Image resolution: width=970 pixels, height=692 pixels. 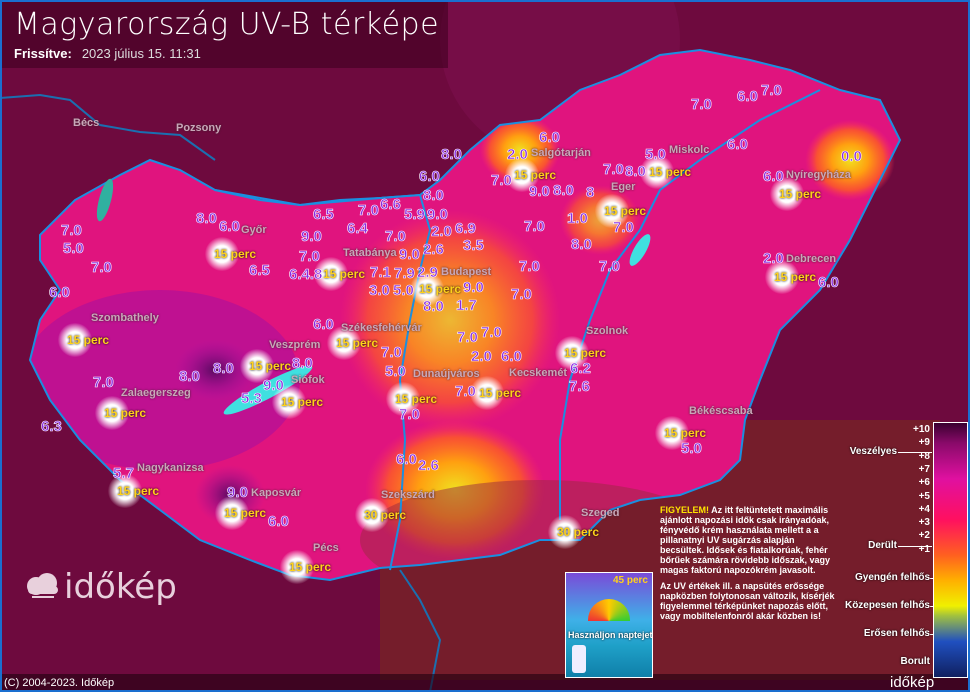 I want to click on city-label: Szekszárd, so click(x=408, y=495).